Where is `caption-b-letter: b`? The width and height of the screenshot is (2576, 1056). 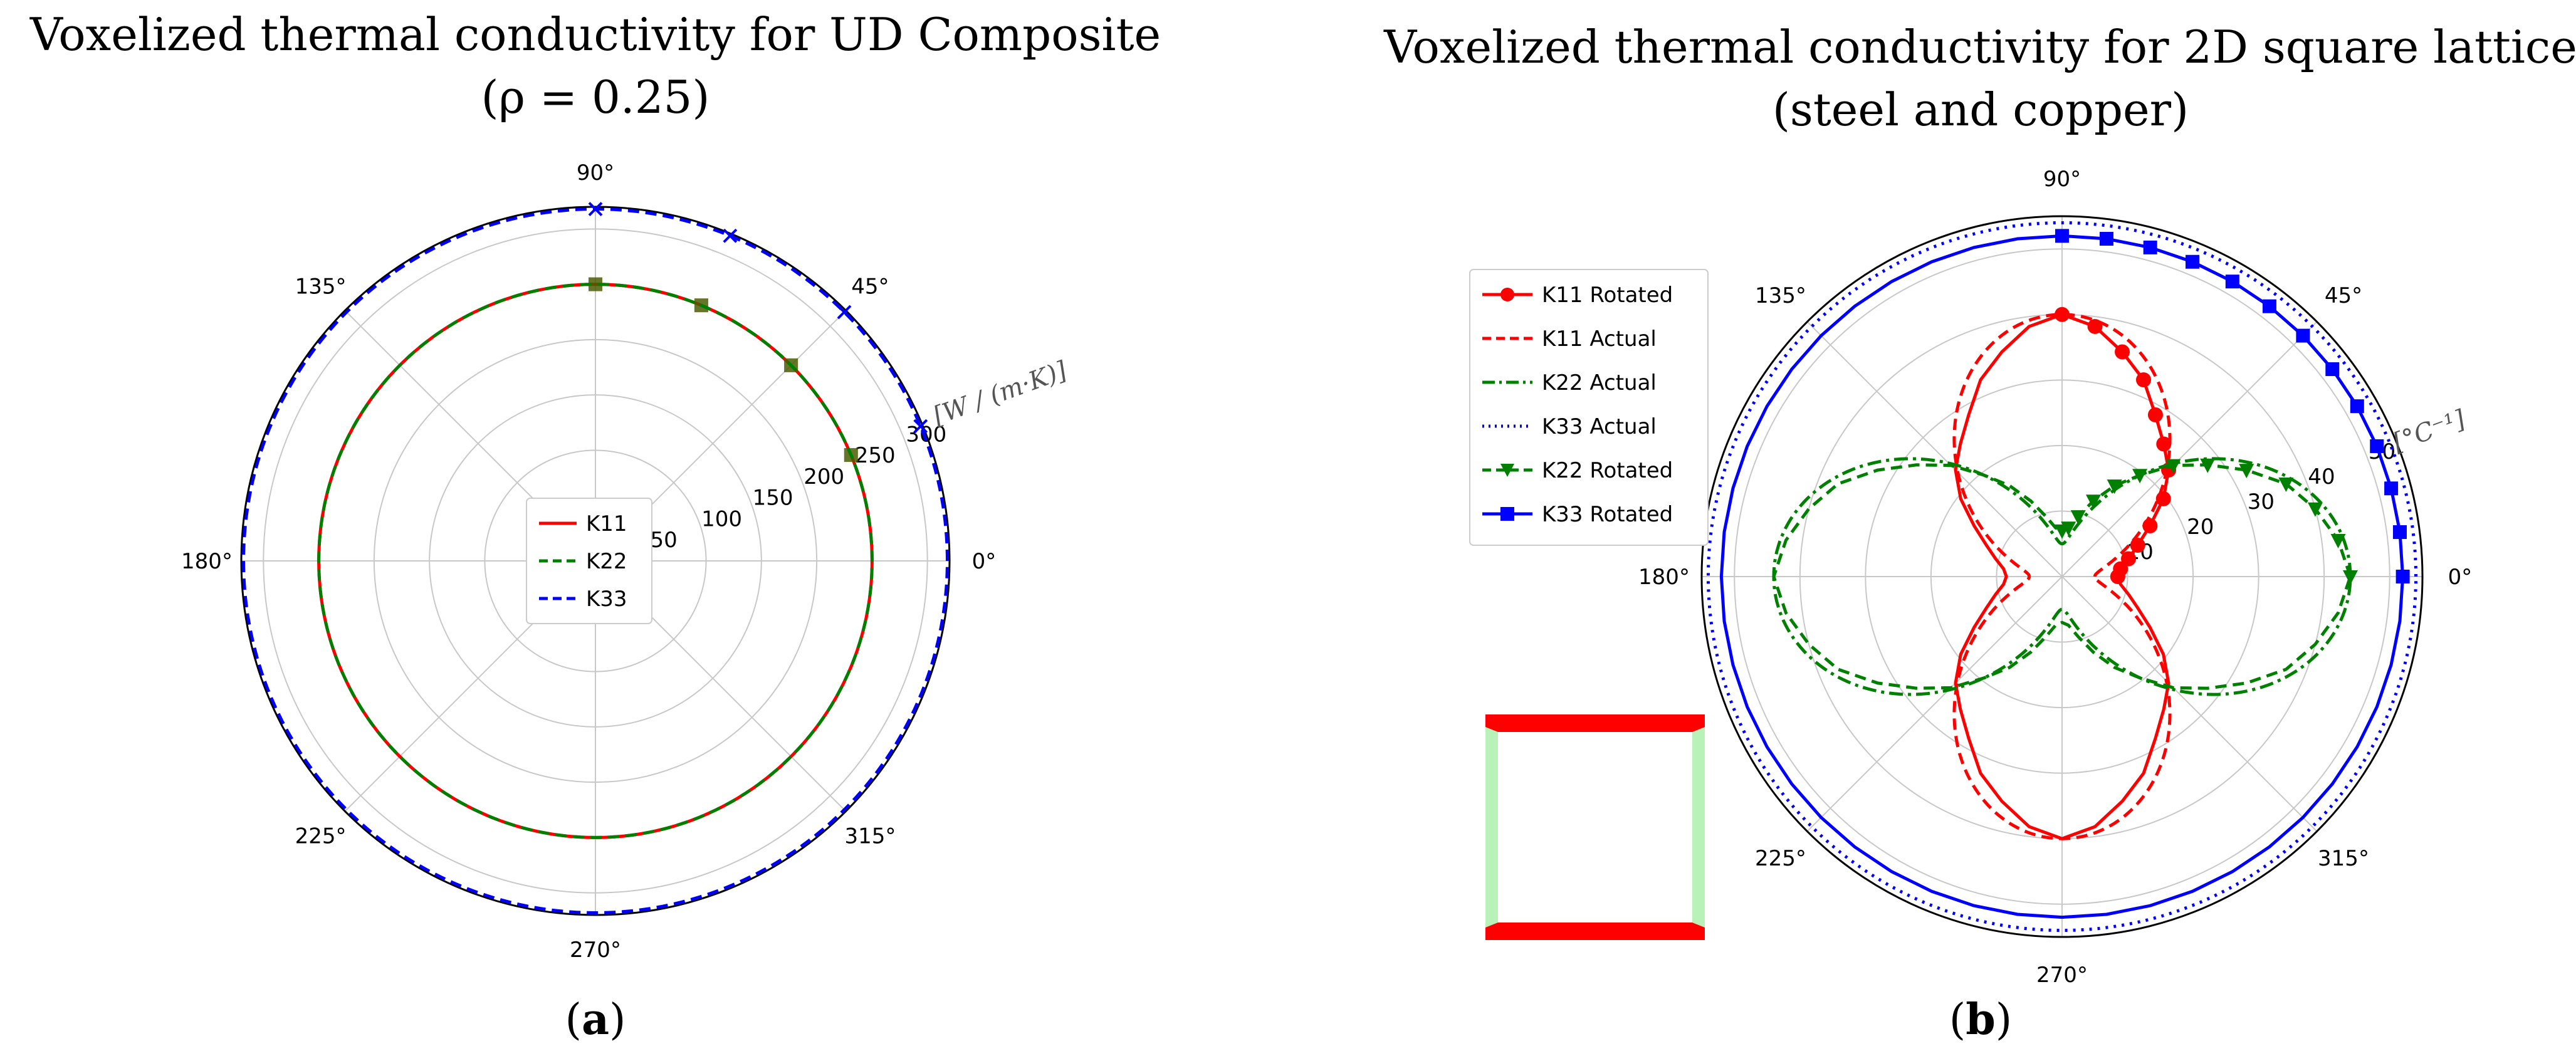 caption-b-letter: b is located at coordinates (1981, 1020).